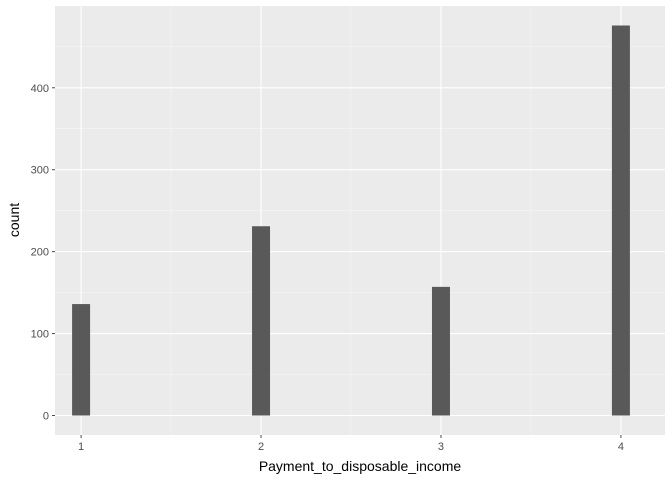 The height and width of the screenshot is (480, 672). I want to click on y-tick-labels: 0 100 200 300 400, so click(40, 253).